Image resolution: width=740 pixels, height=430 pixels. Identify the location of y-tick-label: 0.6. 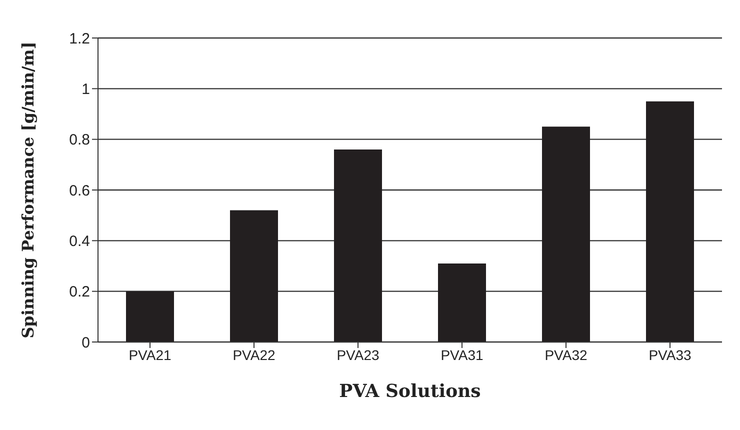
(79, 191).